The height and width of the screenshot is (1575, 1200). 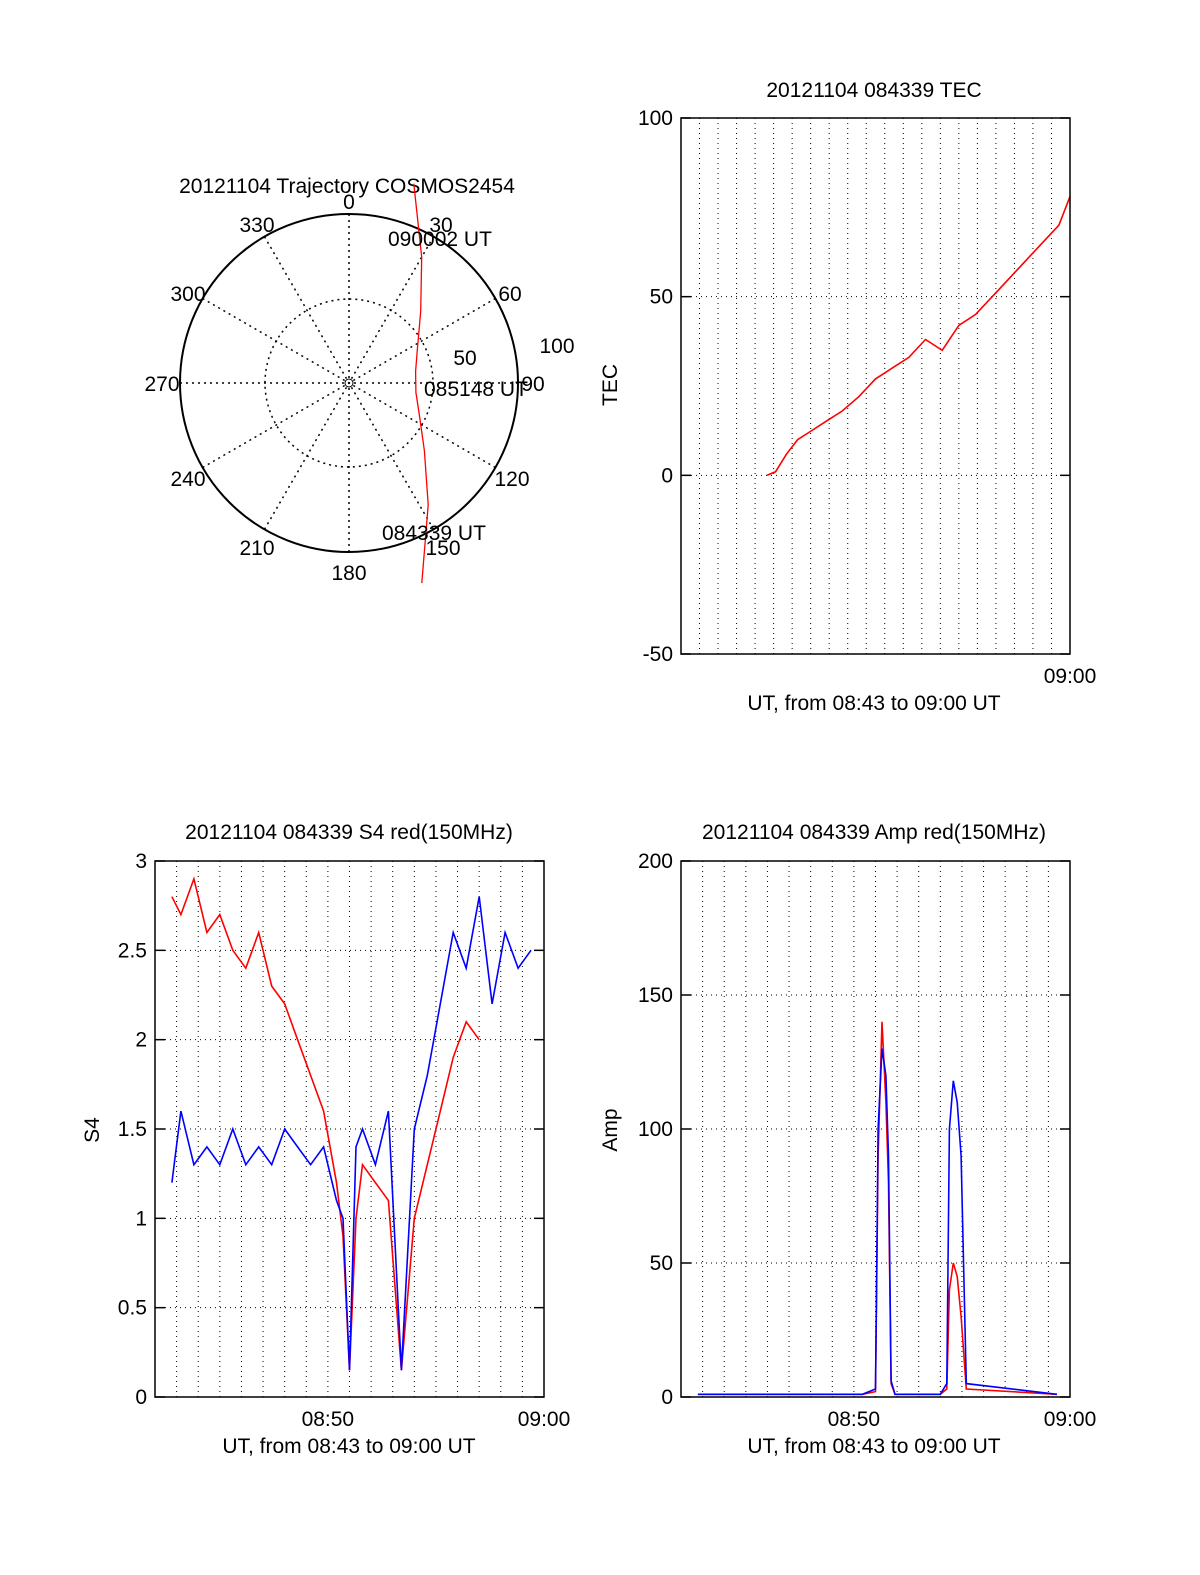 What do you see at coordinates (476, 389) in the screenshot?
I see `track-label-max: 085148 UT` at bounding box center [476, 389].